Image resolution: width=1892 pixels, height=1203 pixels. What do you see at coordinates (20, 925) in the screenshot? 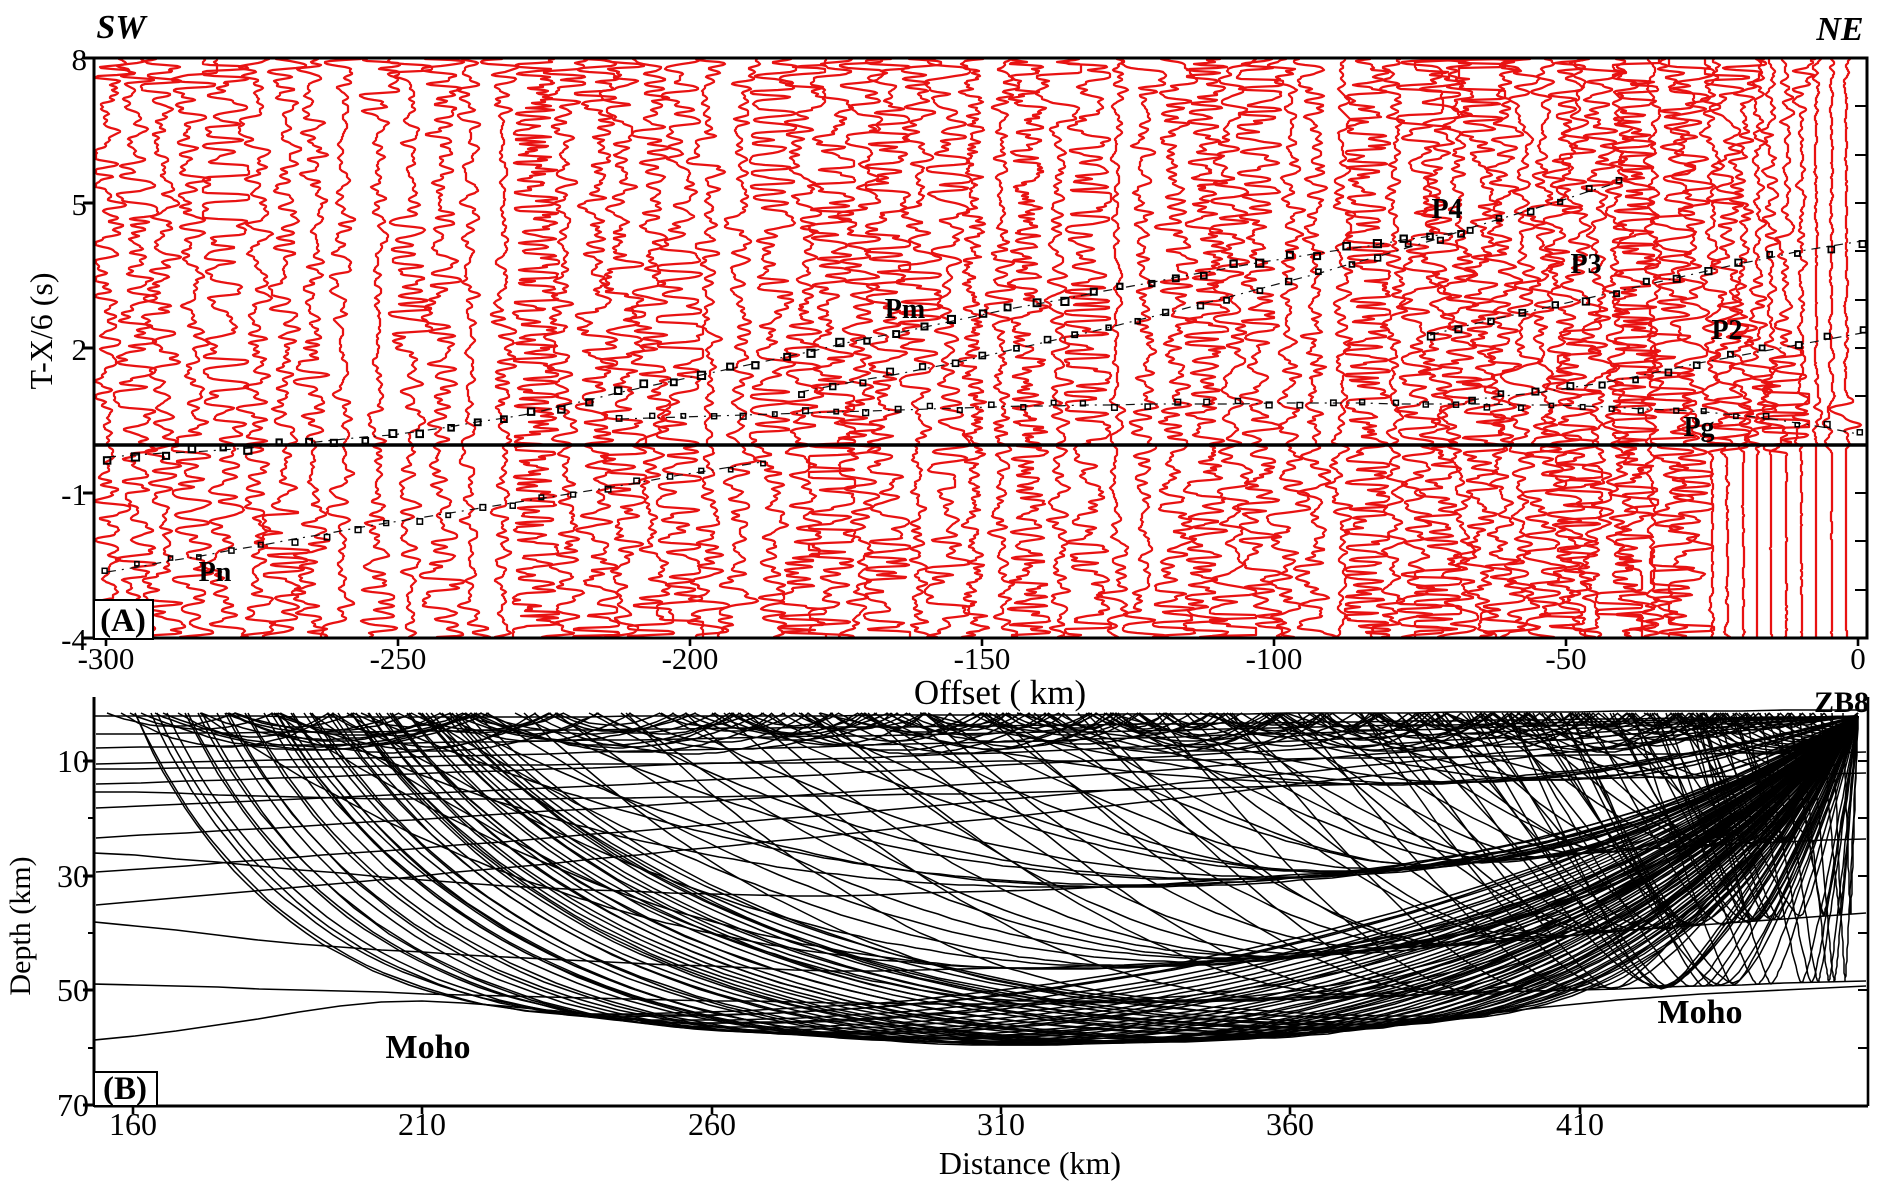
I see `svg-text: Depth (km)` at bounding box center [20, 925].